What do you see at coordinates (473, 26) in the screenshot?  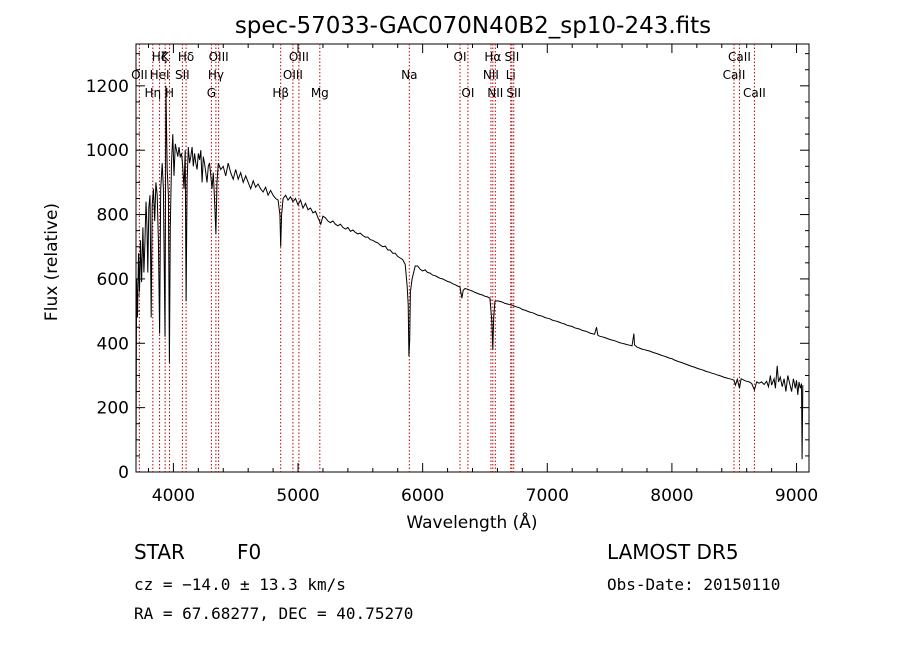 I see `chart-title: spec-57033-GAC070N40B2_sp10-243.fits` at bounding box center [473, 26].